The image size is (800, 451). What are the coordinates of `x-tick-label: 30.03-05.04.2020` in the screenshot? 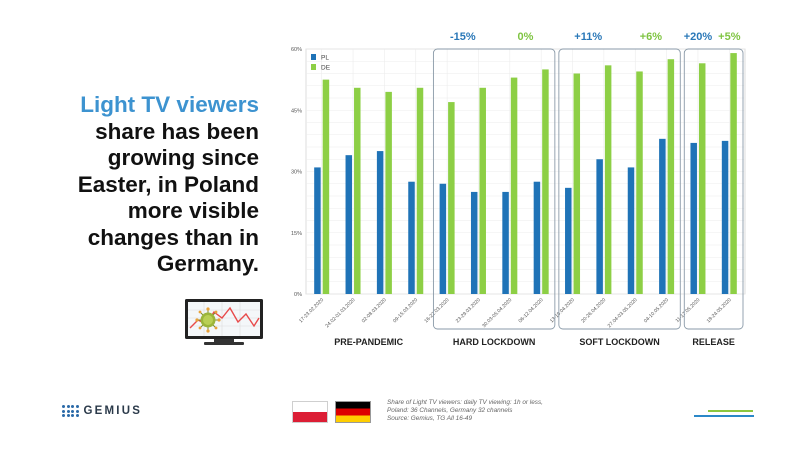 It's located at (497, 313).